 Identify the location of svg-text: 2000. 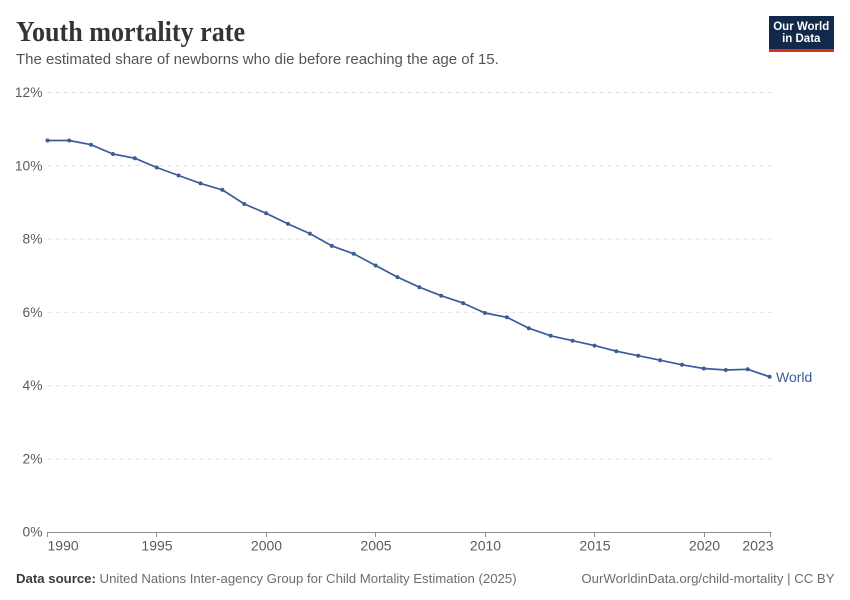
(266, 546).